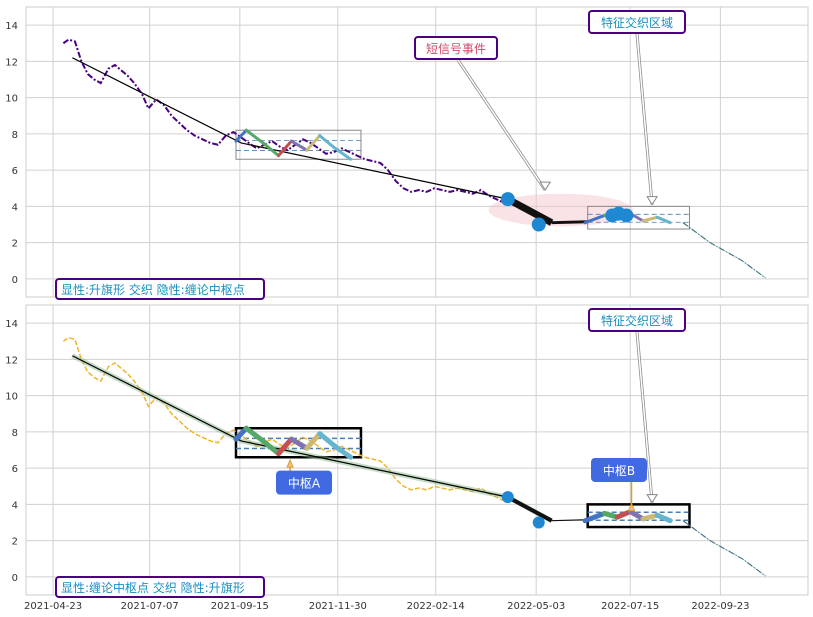 This screenshot has width=813, height=617. Describe the element at coordinates (436, 606) in the screenshot. I see `x-tick-label: 2022-02-14` at that location.